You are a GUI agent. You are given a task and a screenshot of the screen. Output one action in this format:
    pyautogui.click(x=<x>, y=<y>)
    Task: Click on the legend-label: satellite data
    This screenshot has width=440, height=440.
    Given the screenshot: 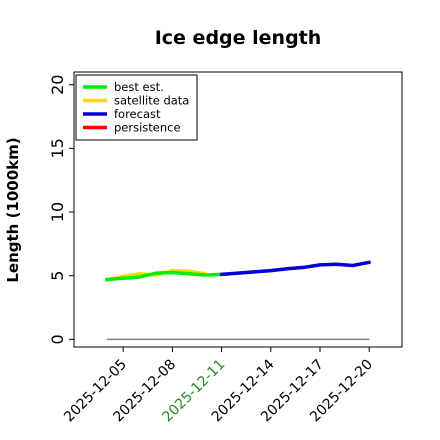 What is the action you would take?
    pyautogui.click(x=151, y=101)
    